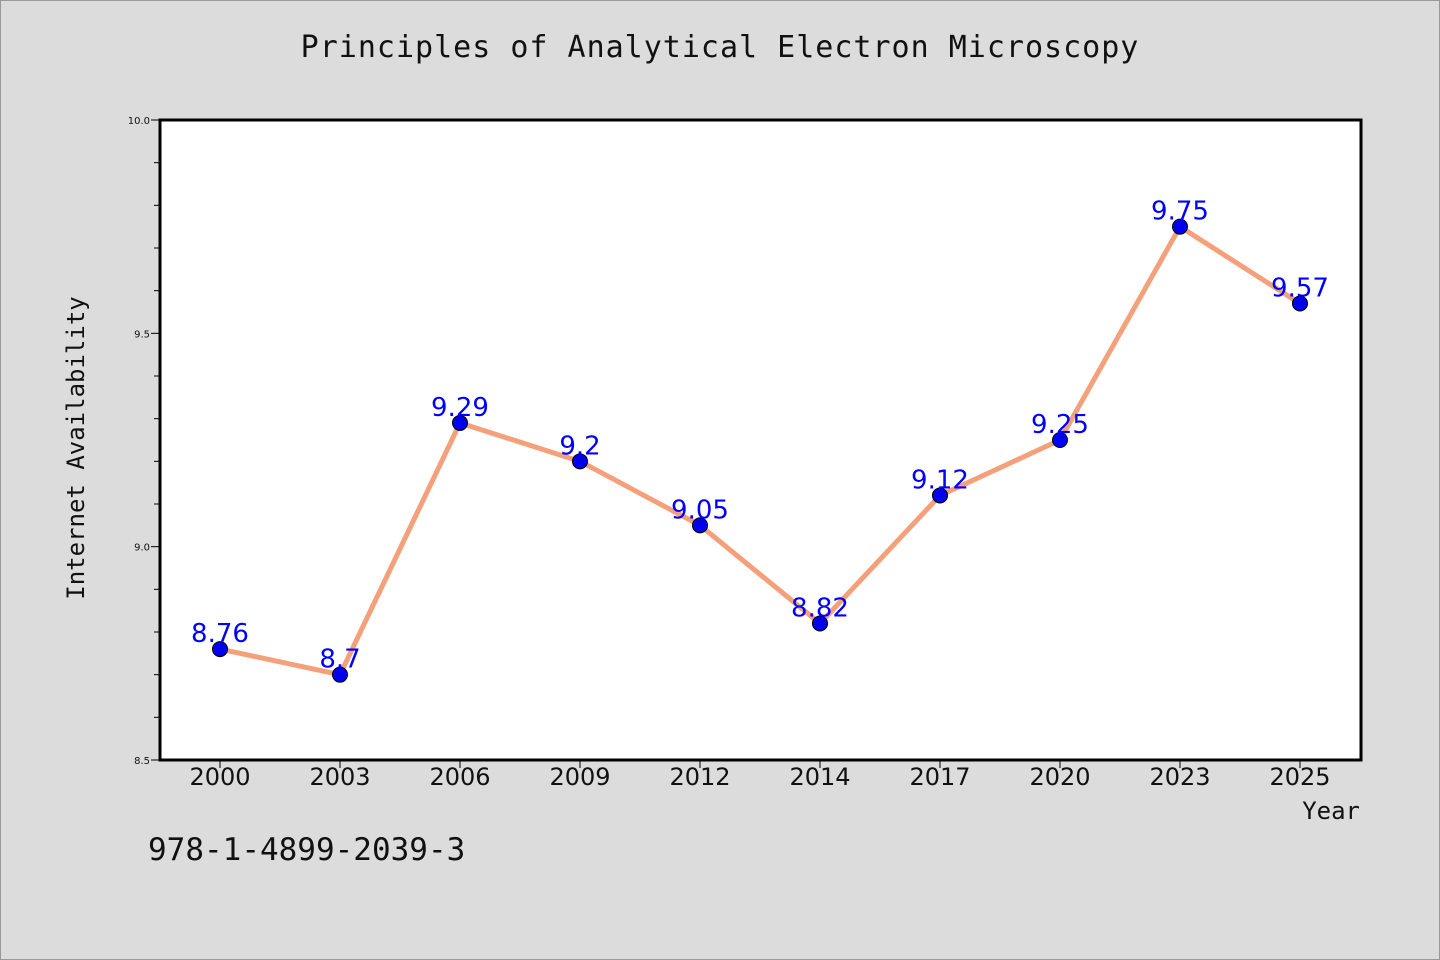 This screenshot has height=960, width=1440. Describe the element at coordinates (142, 761) in the screenshot. I see `y-tick-label: 8.5` at that location.